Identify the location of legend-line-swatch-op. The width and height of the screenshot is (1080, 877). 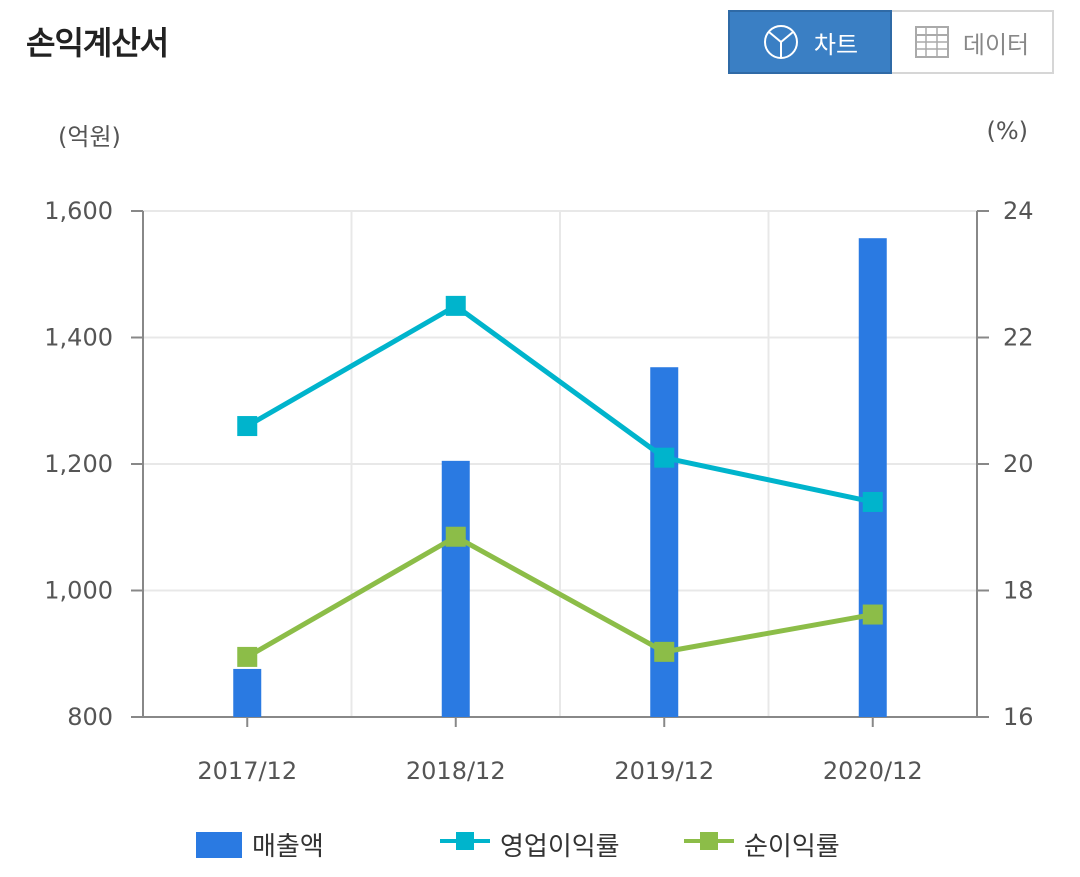
(465, 844).